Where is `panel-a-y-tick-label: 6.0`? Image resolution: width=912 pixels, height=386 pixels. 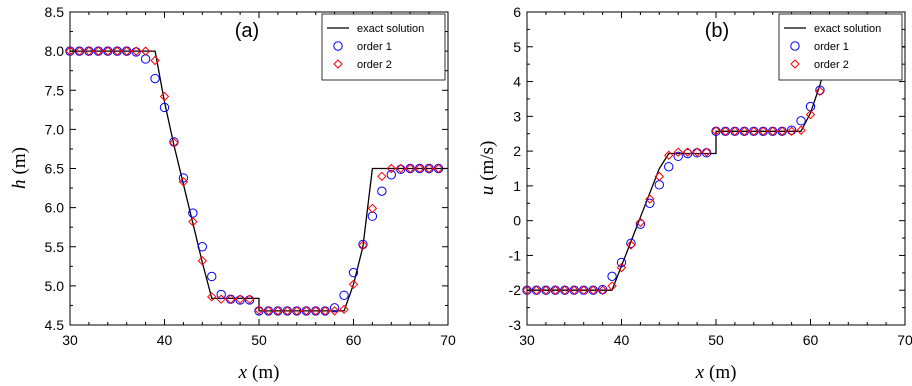
panel-a-y-tick-label: 6.0 is located at coordinates (55, 208).